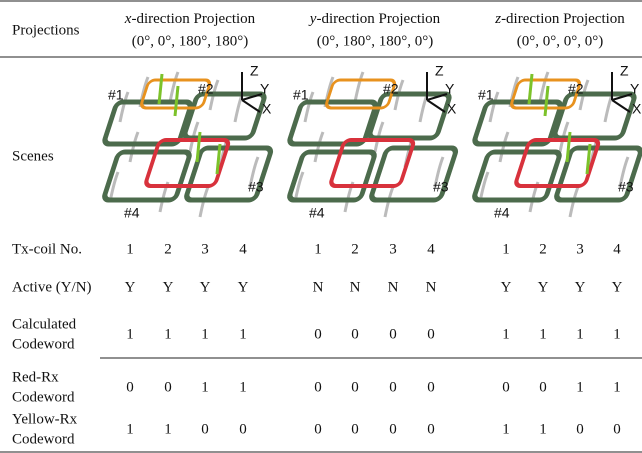  I want to click on row-label: Codeword, so click(43, 344).